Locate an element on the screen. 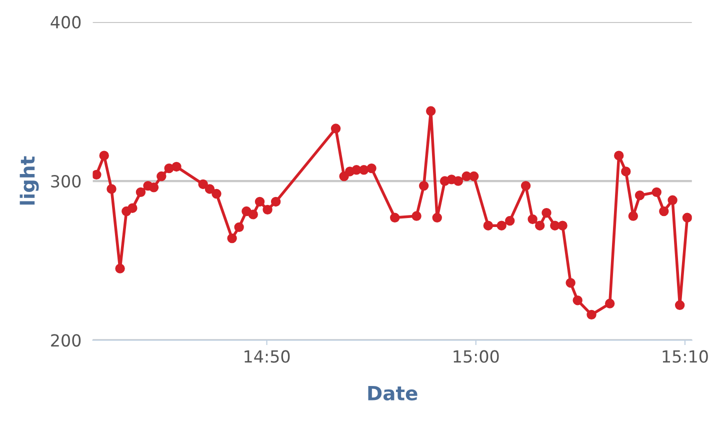 Image resolution: width=714 pixels, height=422 pixels. y-tick-label: 200 is located at coordinates (66, 340).